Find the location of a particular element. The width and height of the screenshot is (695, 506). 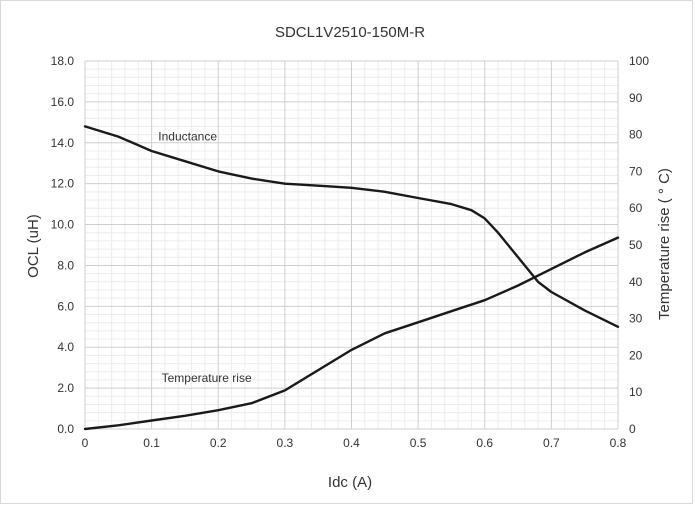

y2-tick-label: 90 is located at coordinates (636, 98).